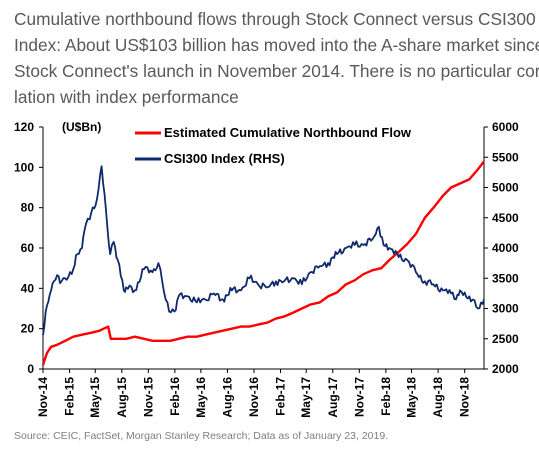  What do you see at coordinates (201, 397) in the screenshot?
I see `x-tick-label: May-16` at bounding box center [201, 397].